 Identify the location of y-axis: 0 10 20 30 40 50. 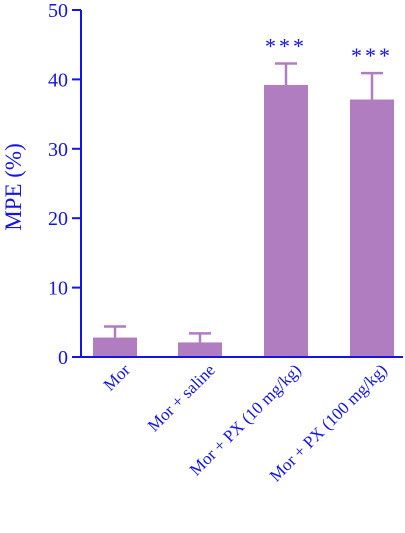
(65, 184).